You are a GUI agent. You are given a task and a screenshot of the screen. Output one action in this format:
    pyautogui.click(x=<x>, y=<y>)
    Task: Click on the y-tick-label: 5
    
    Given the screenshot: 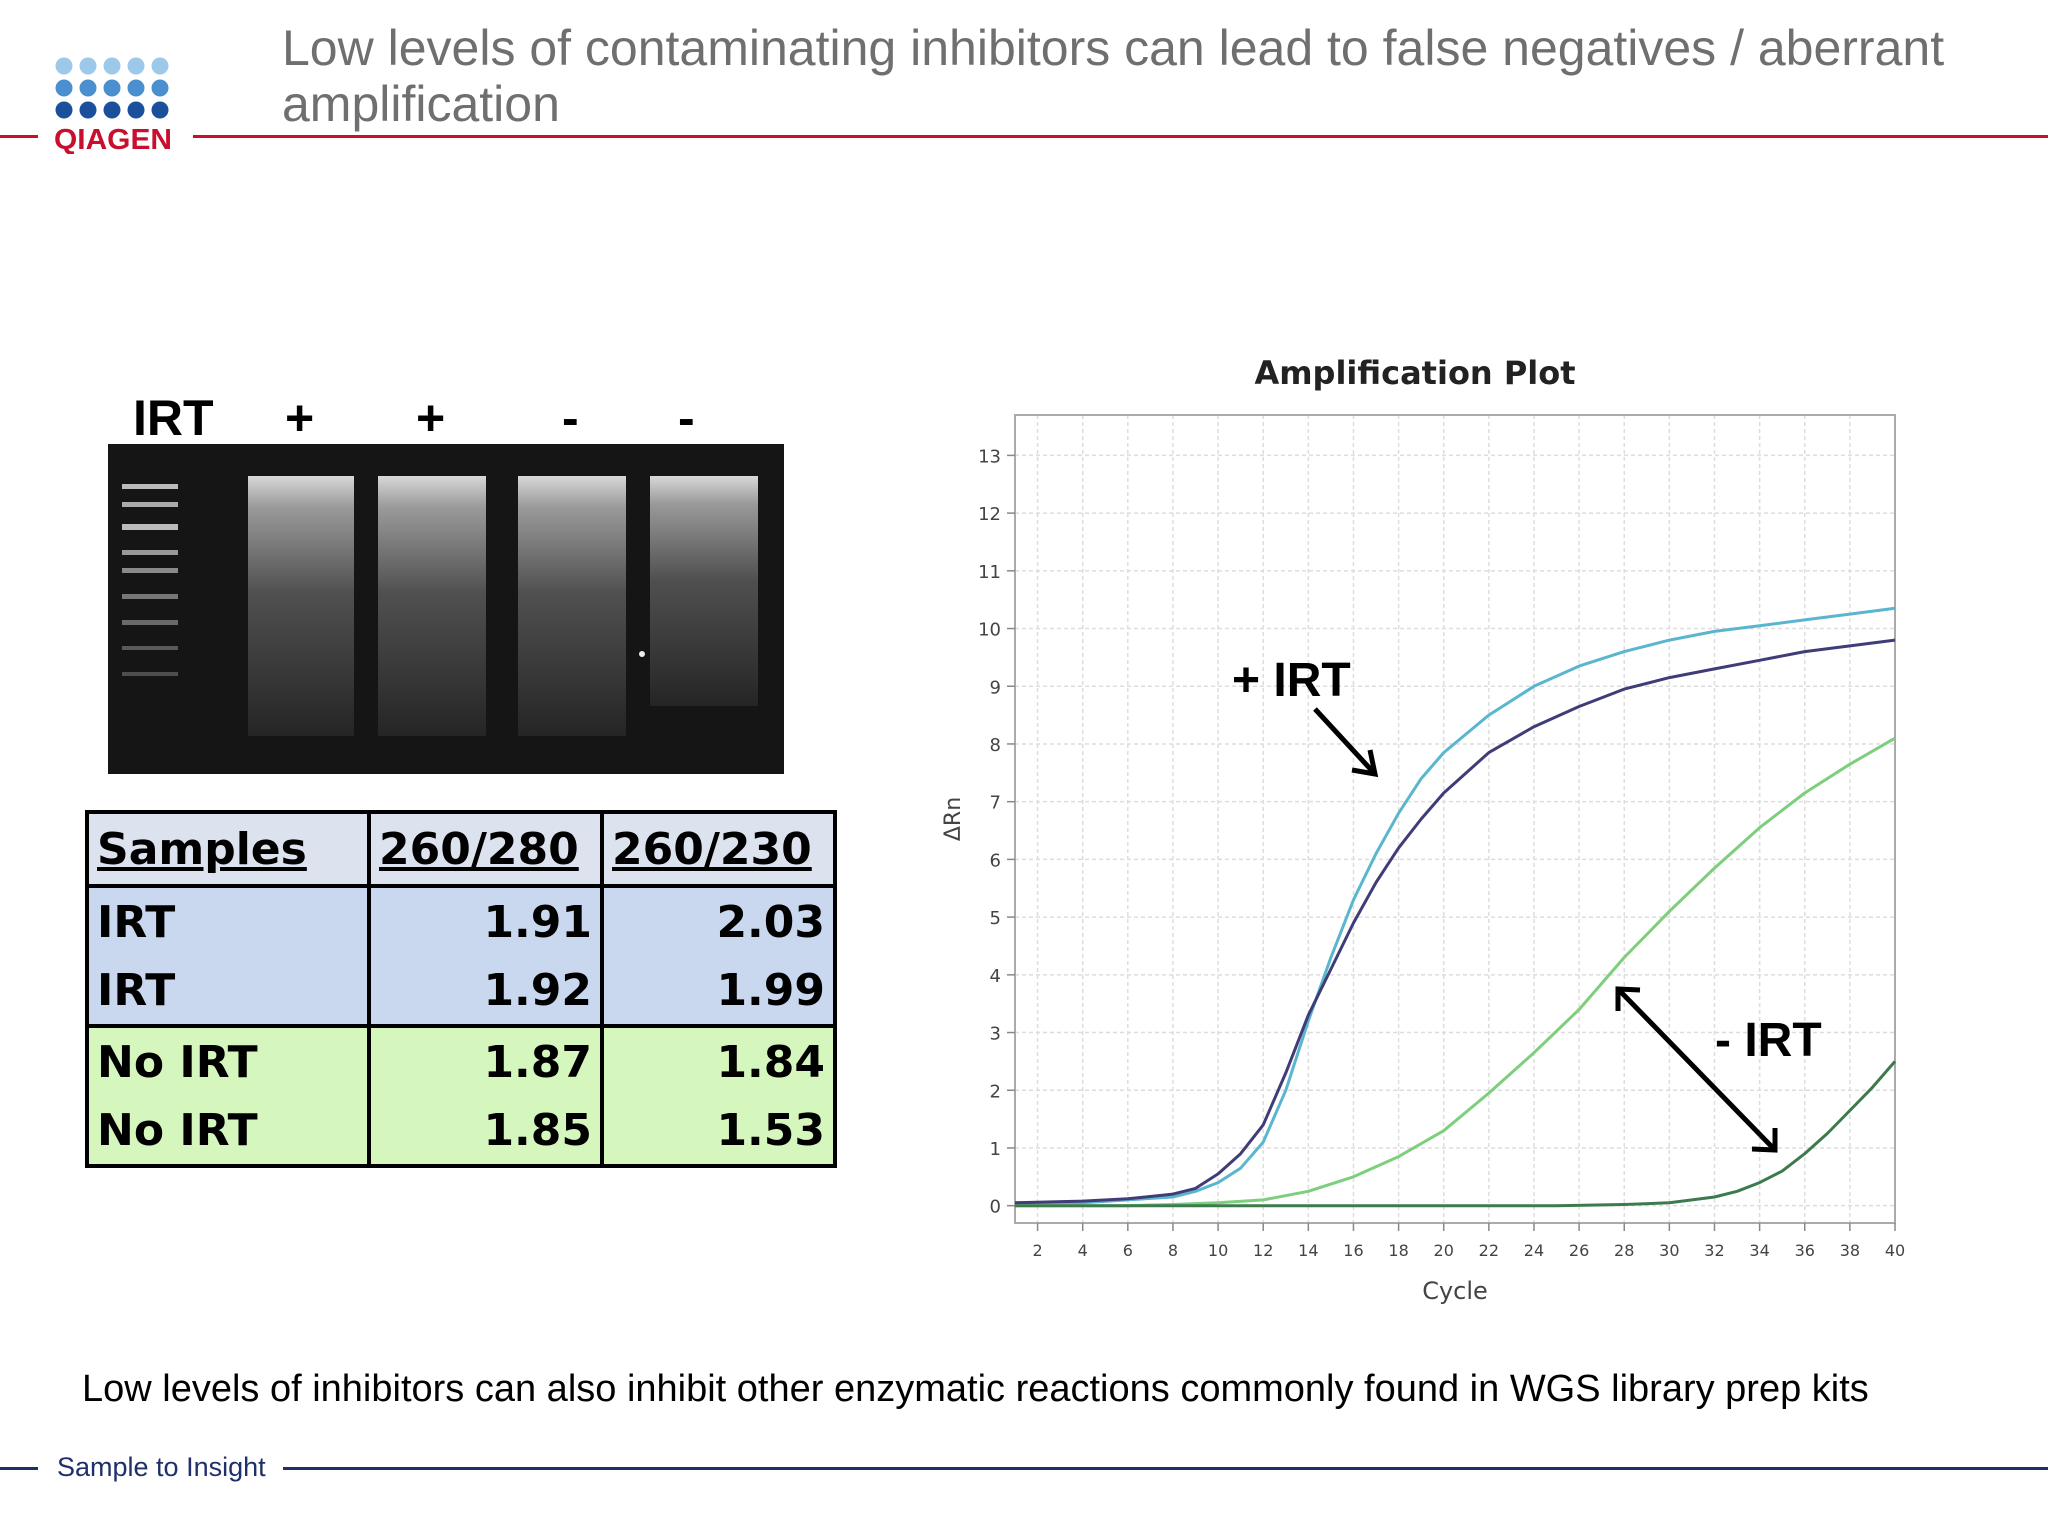 What is the action you would take?
    pyautogui.click(x=995, y=918)
    